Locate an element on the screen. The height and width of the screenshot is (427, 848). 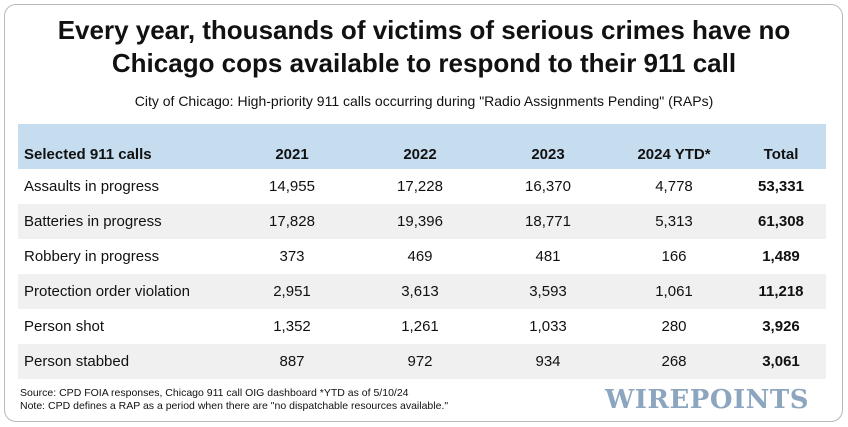
table-cell: 17,828 is located at coordinates (292, 221).